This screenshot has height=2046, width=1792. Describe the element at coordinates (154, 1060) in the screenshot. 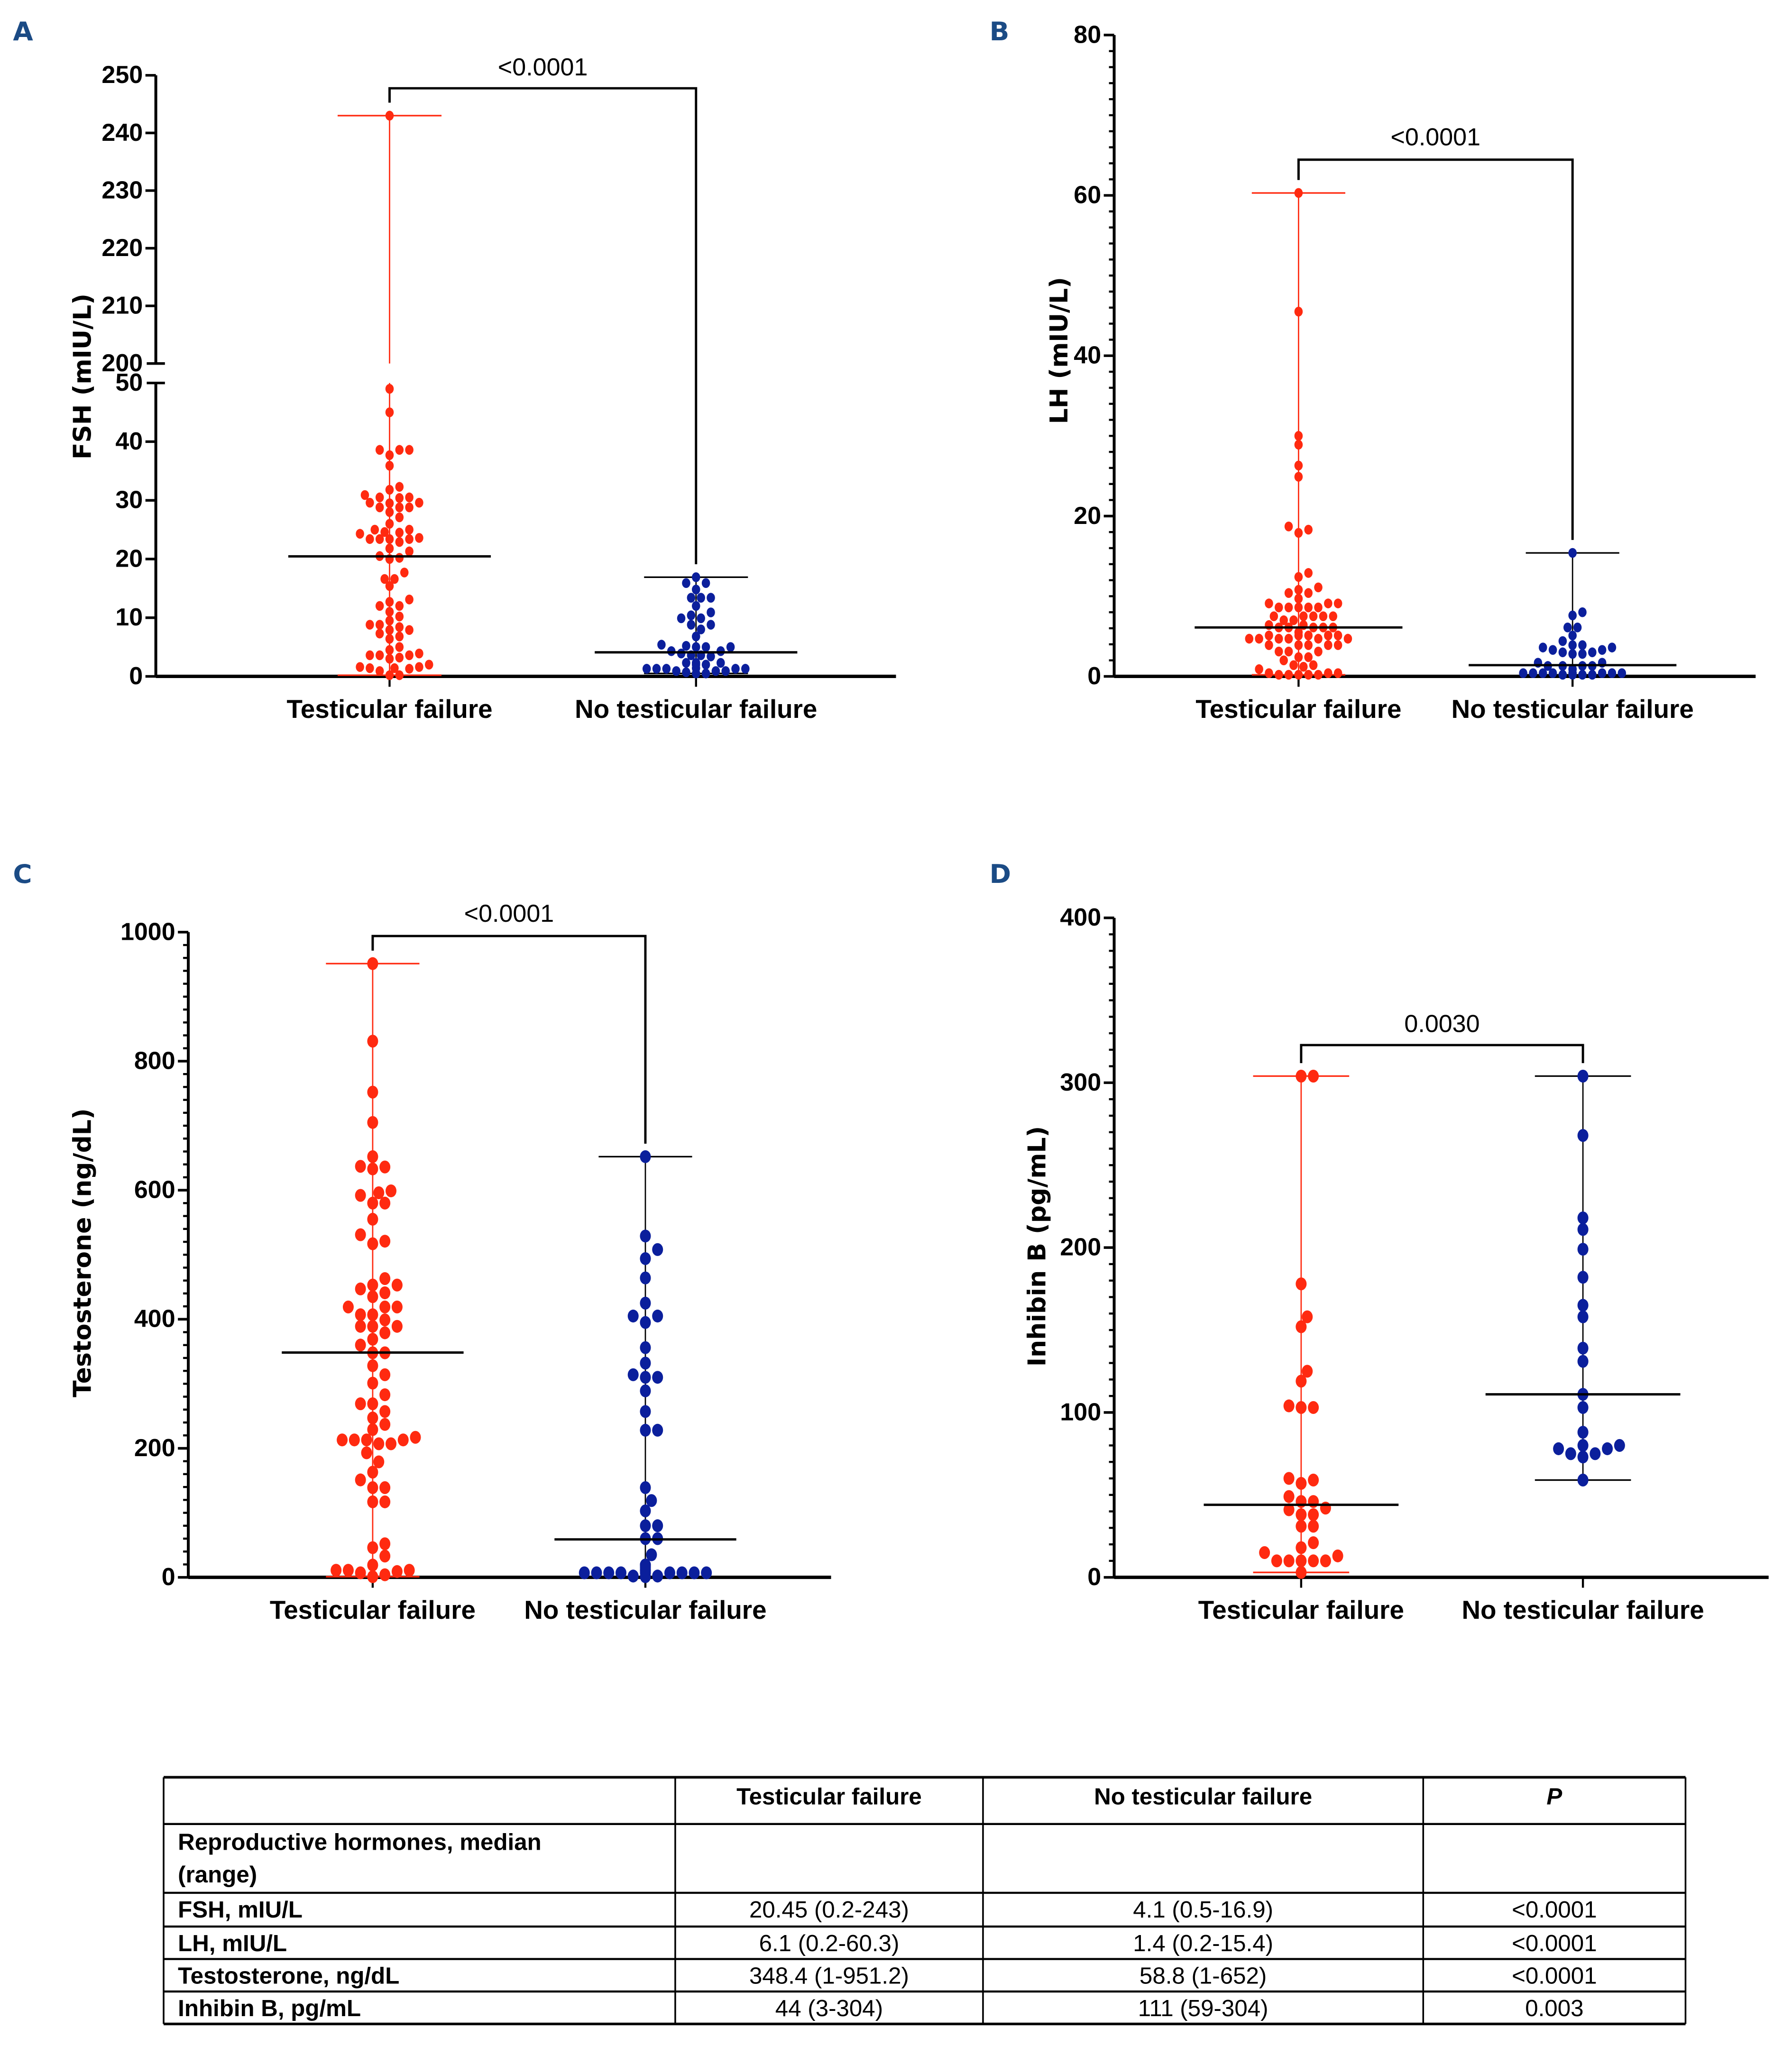

I see `y-tick-label: 800` at that location.